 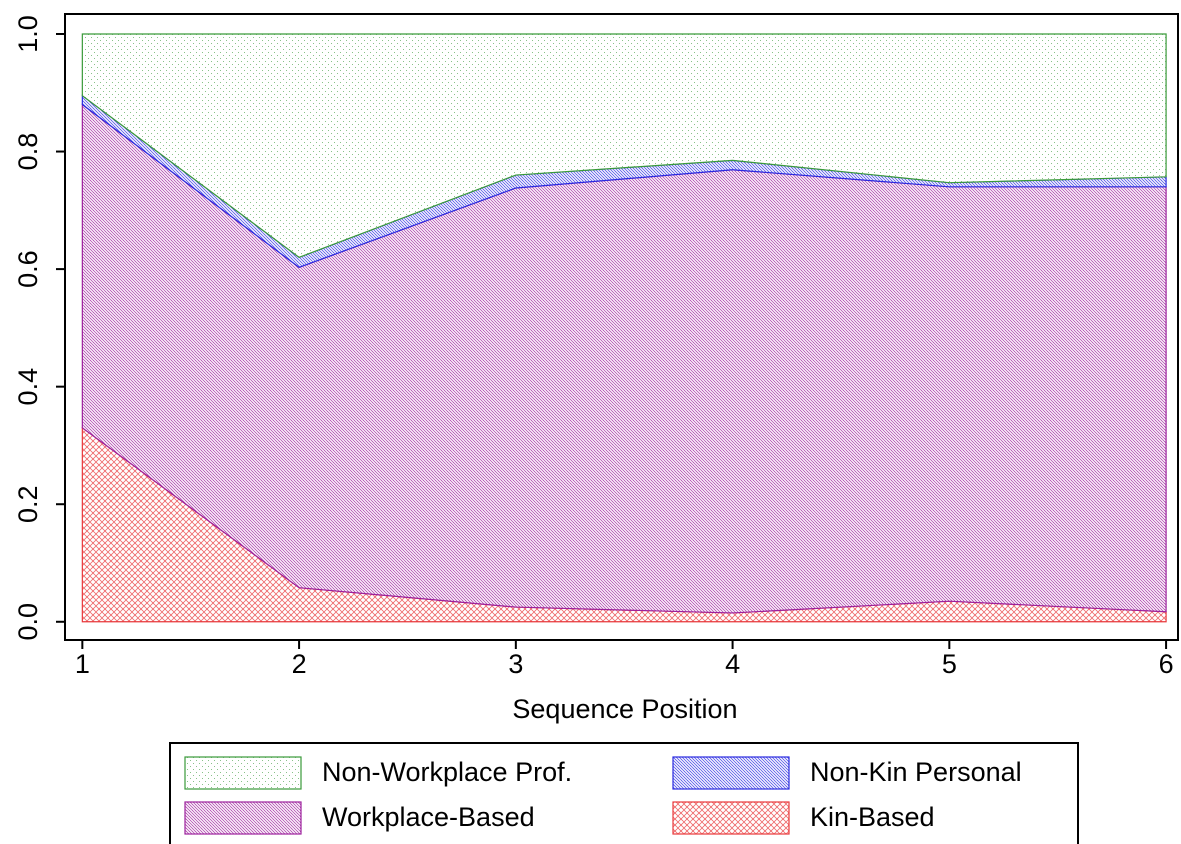 What do you see at coordinates (82, 664) in the screenshot?
I see `x-tick-label: 1` at bounding box center [82, 664].